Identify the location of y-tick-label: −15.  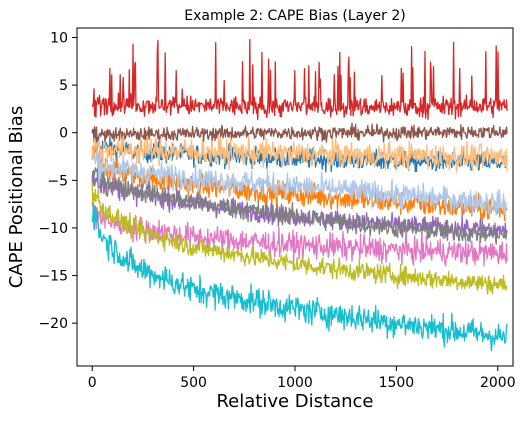
(53, 277).